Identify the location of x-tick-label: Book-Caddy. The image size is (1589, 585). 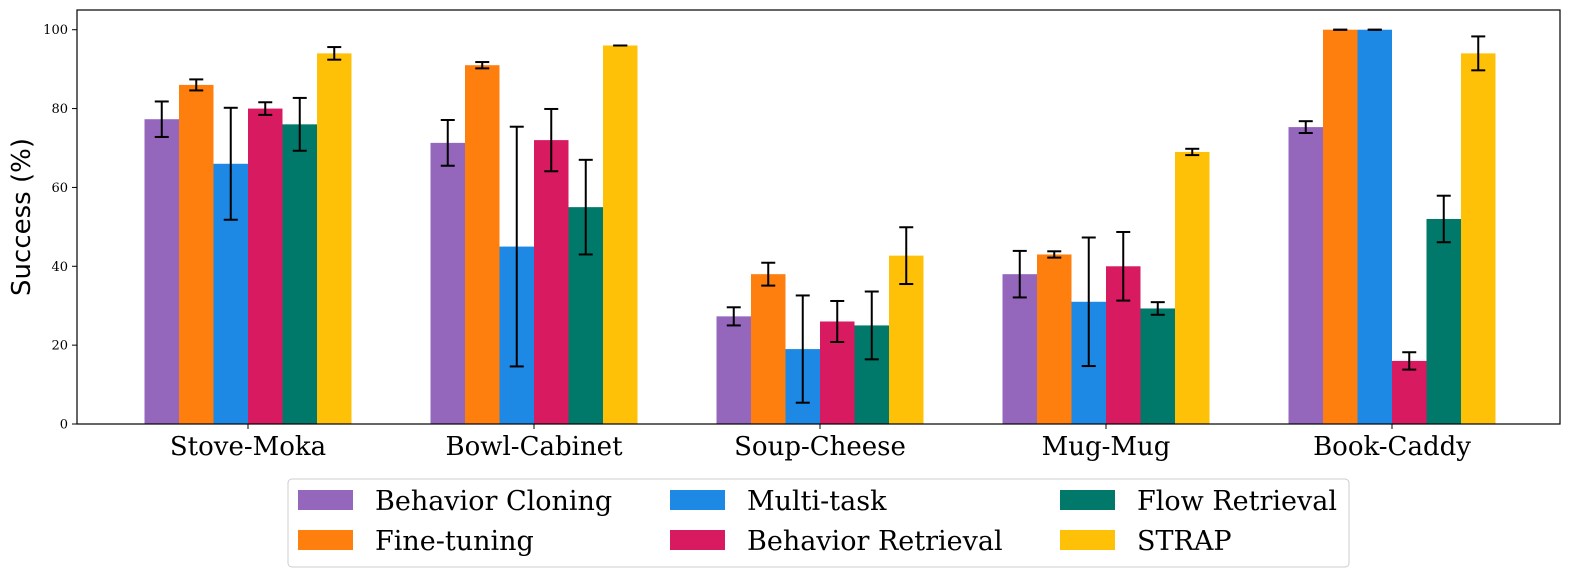
(1392, 447).